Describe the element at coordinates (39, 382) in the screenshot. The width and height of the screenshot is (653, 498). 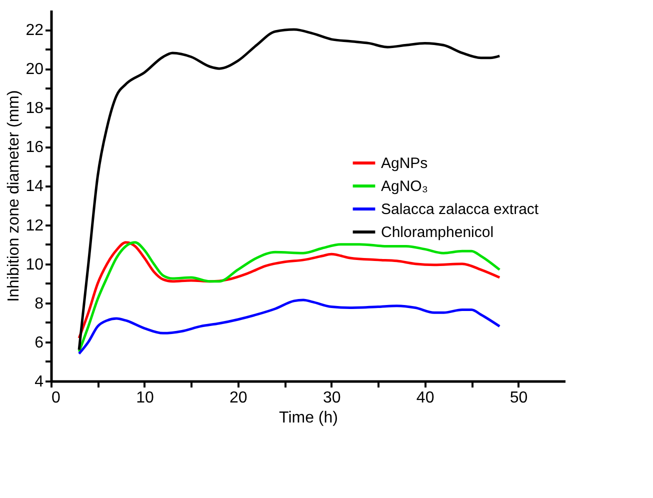
I see `y-tick-label: 4` at that location.